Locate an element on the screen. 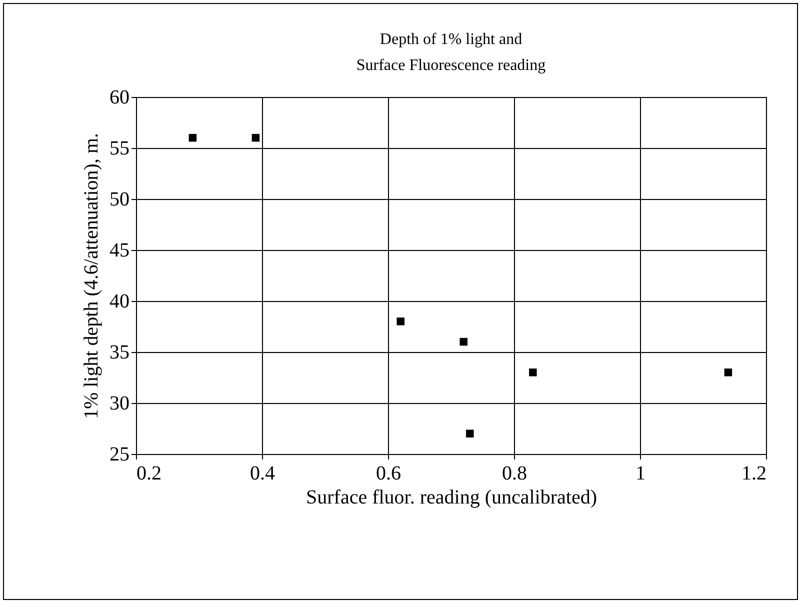 Image resolution: width=802 pixels, height=607 pixels. x-tick-label: 1 is located at coordinates (641, 473).